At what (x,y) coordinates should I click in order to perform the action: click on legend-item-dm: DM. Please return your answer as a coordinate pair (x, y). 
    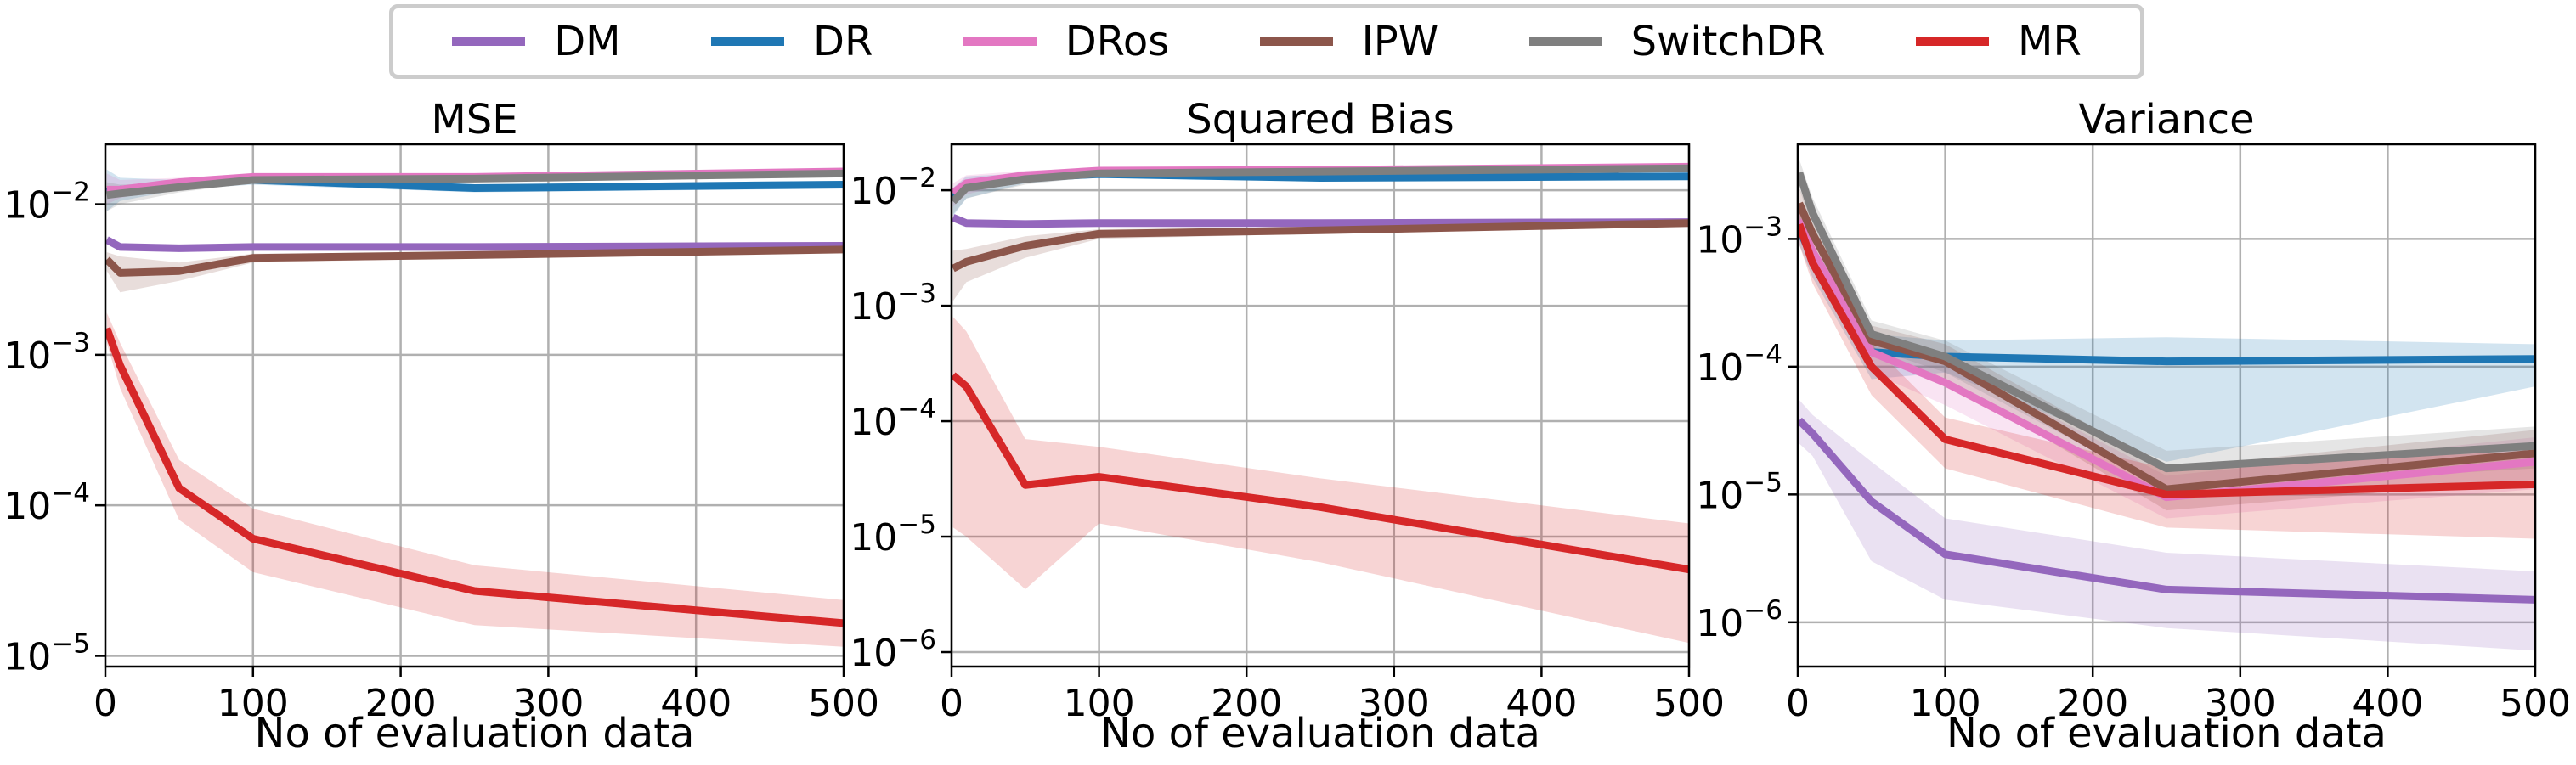
    Looking at the image, I should click on (536, 41).